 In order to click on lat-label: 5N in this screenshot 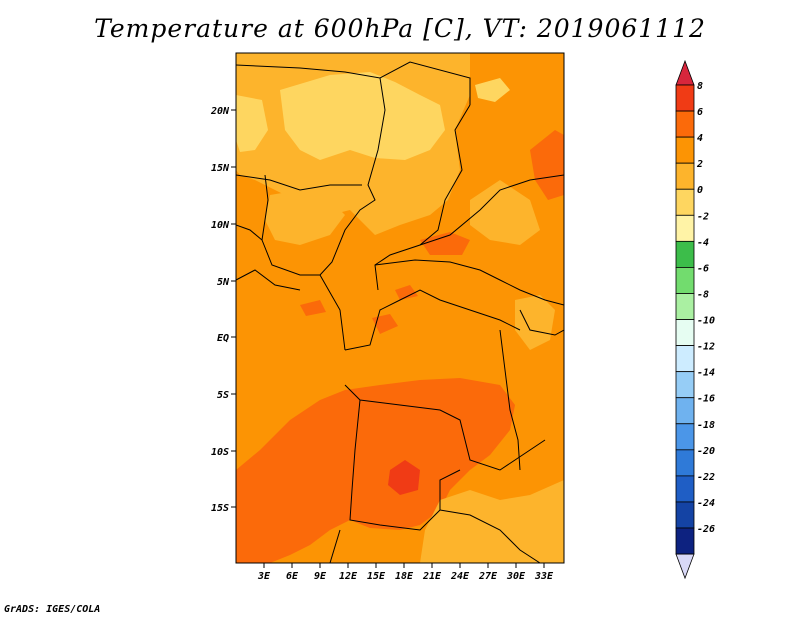, I will do `click(223, 282)`.